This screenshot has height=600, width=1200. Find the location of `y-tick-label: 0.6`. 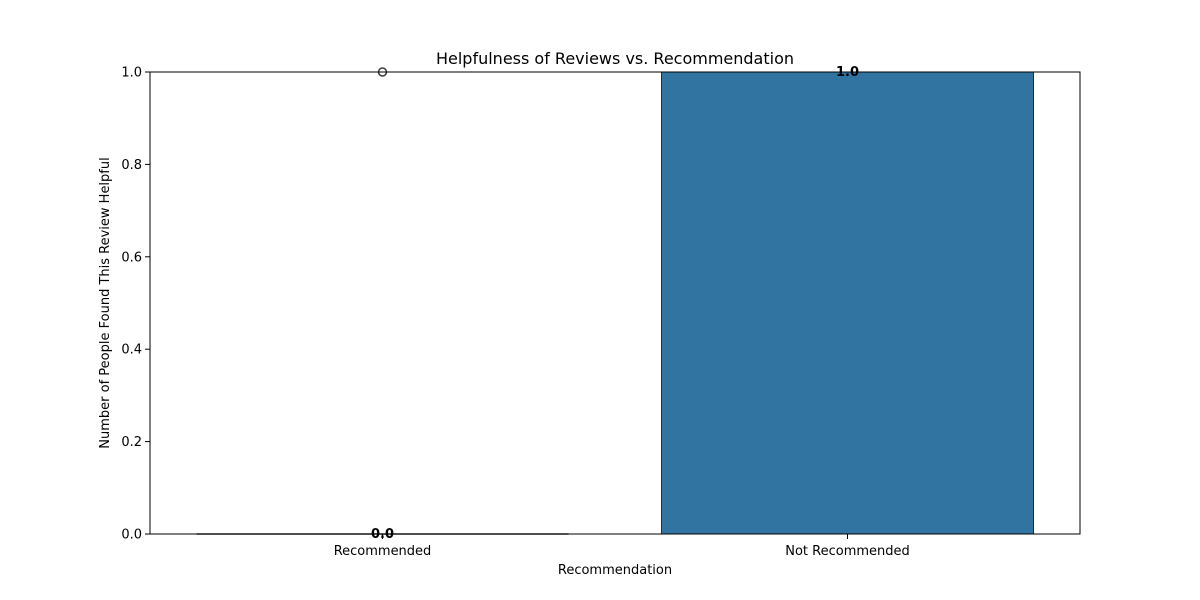

y-tick-label: 0.6 is located at coordinates (131, 257).